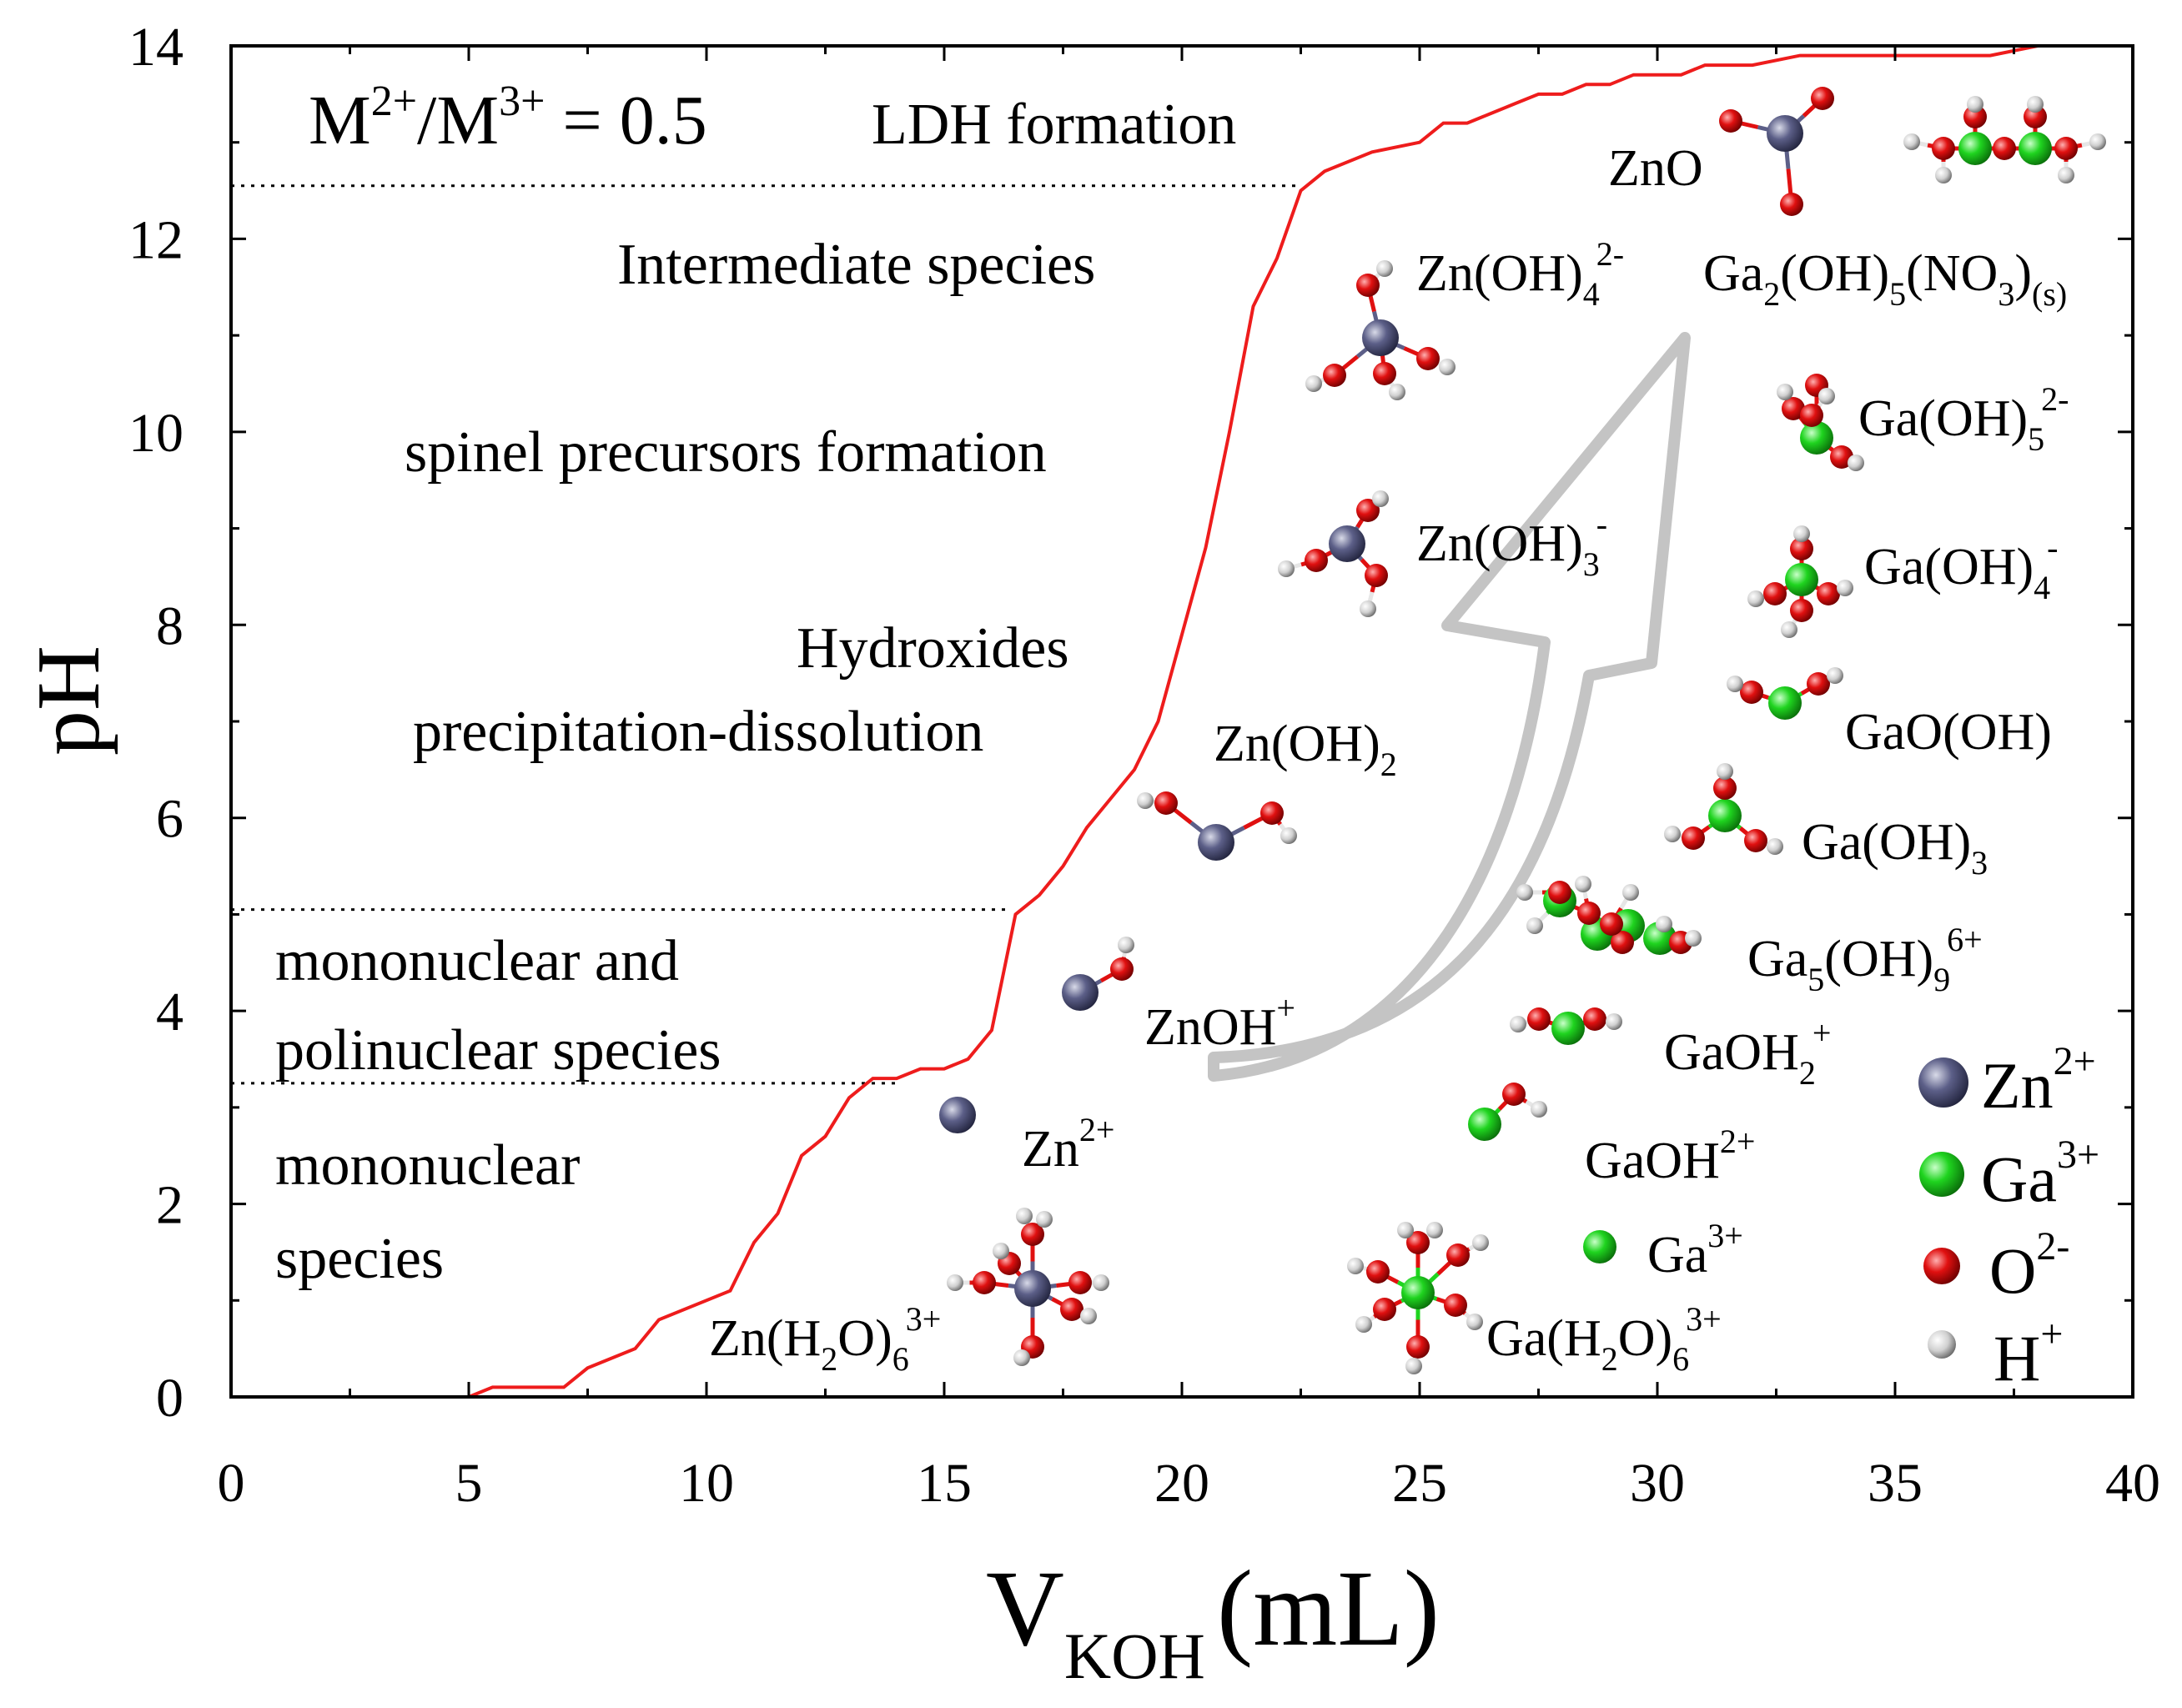 Image resolution: width=2182 pixels, height=1708 pixels. Describe the element at coordinates (1670, 1156) in the screenshot. I see `gaoh-2plus-label: GaOH2+` at that location.